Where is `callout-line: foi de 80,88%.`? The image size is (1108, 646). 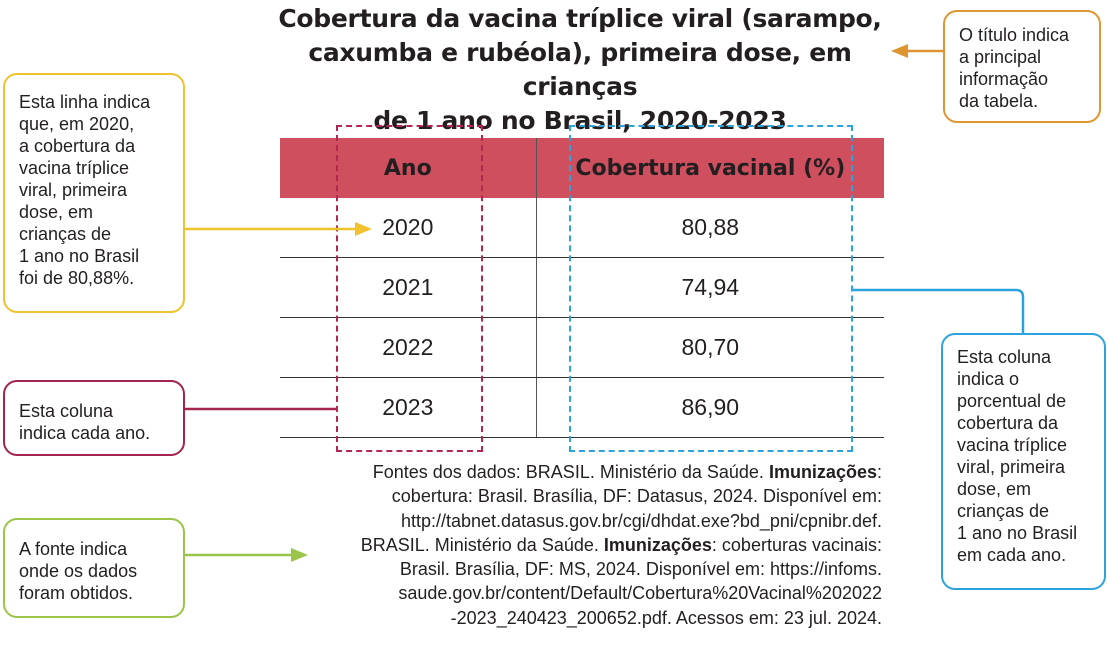 callout-line: foi de 80,88%. is located at coordinates (77, 278).